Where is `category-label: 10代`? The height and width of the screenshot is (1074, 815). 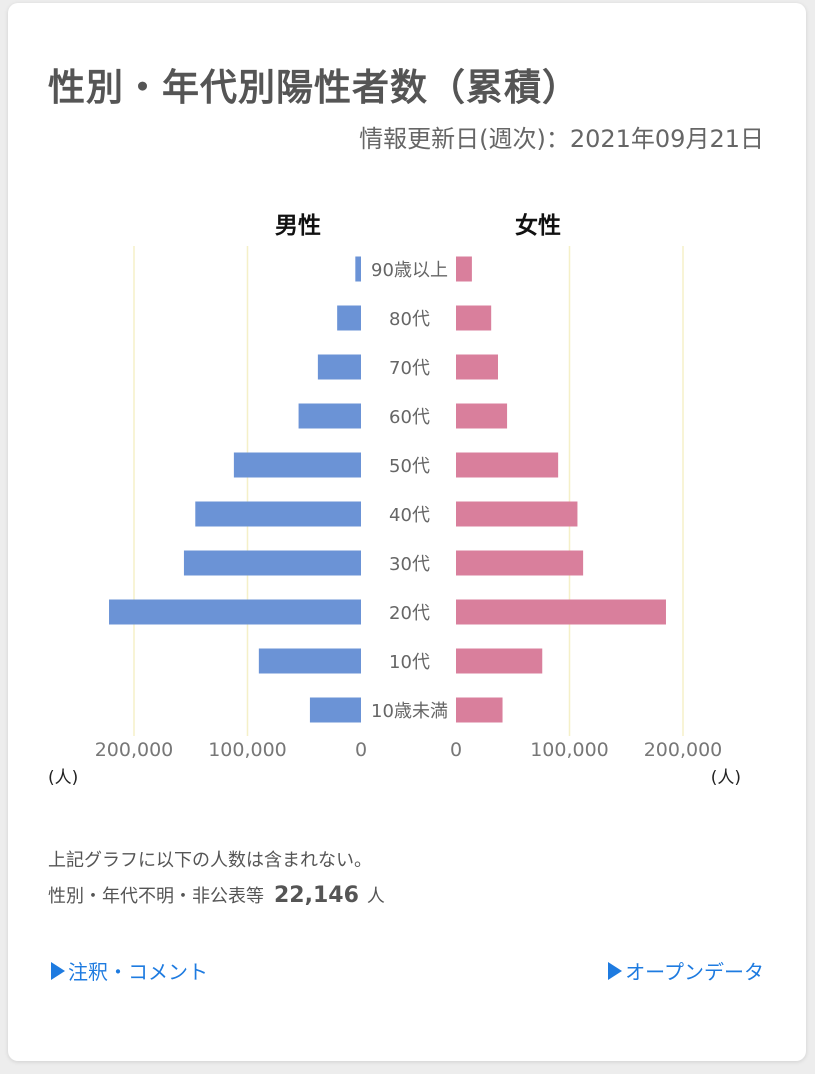
category-label: 10代 is located at coordinates (409, 662).